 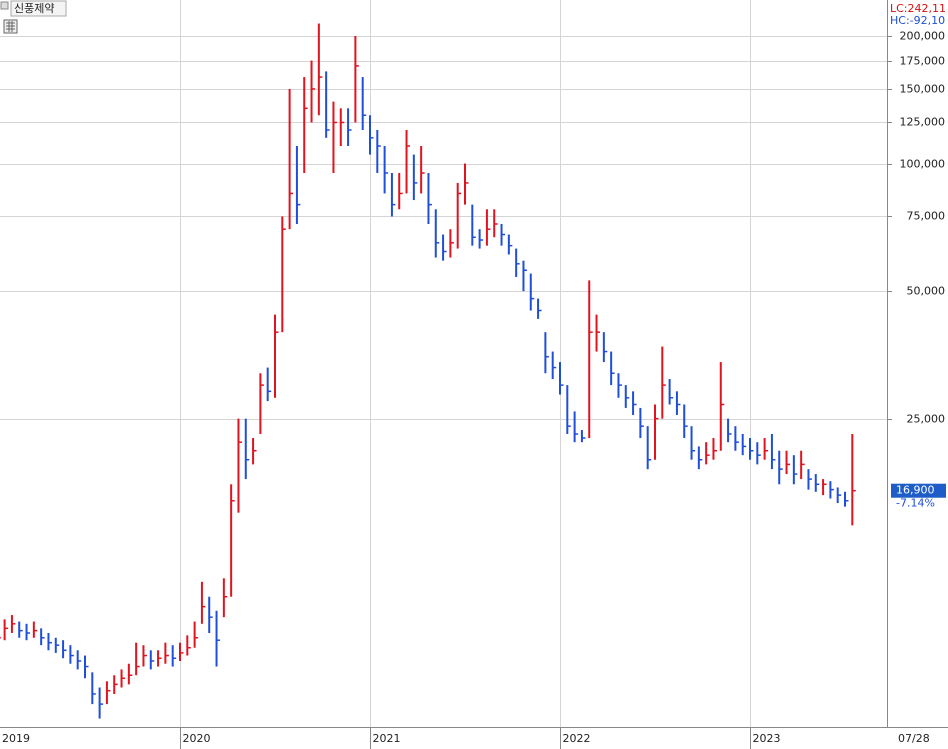 What do you see at coordinates (923, 89) in the screenshot?
I see `y-tick-label: 150,000` at bounding box center [923, 89].